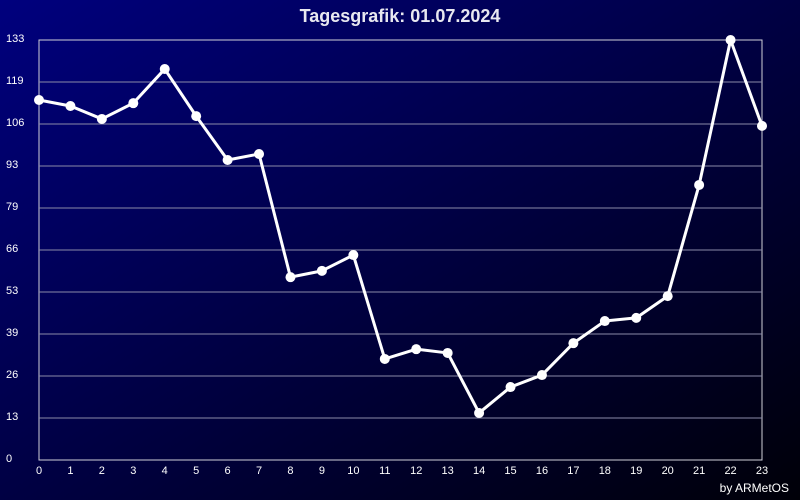  What do you see at coordinates (510, 471) in the screenshot?
I see `x-tick-label: 15` at bounding box center [510, 471].